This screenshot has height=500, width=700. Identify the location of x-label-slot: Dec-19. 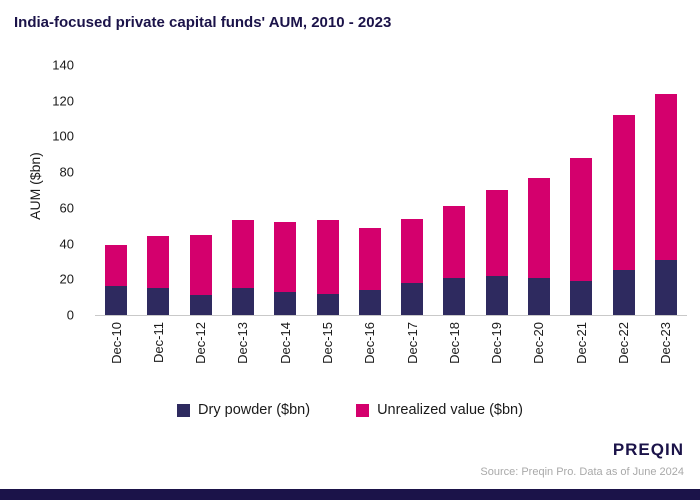
(497, 356).